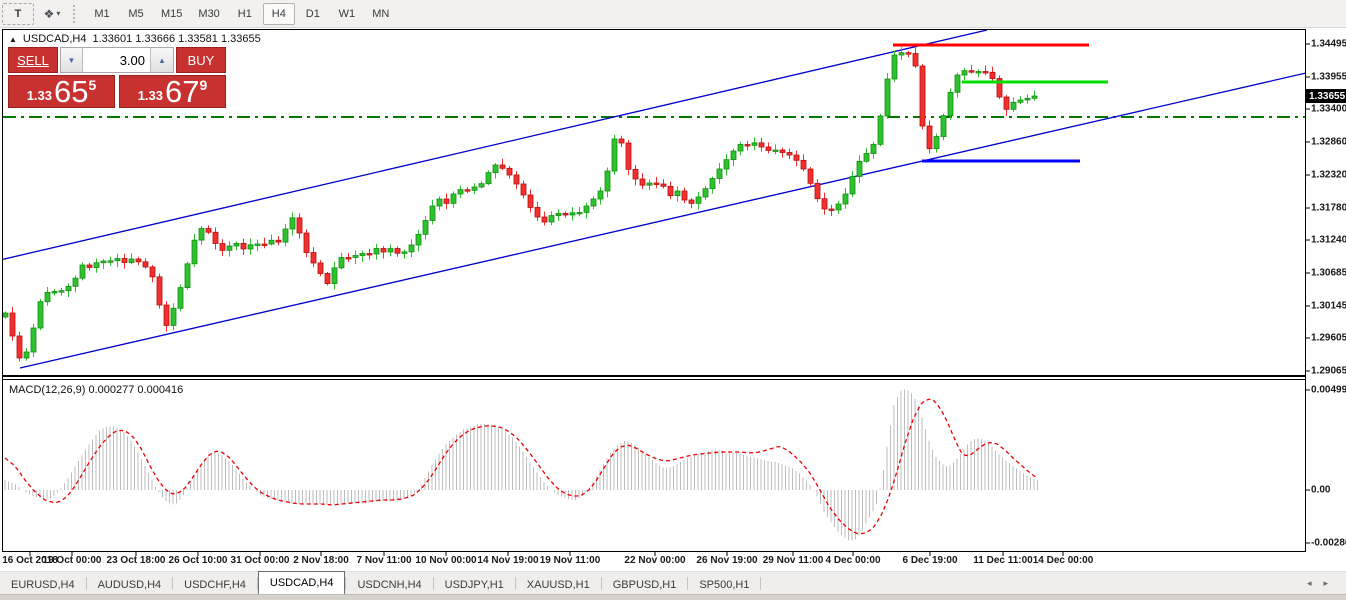 Image resolution: width=1346 pixels, height=600 pixels. What do you see at coordinates (312, 13) in the screenshot?
I see `timeframe-button-d1: D1` at bounding box center [312, 13].